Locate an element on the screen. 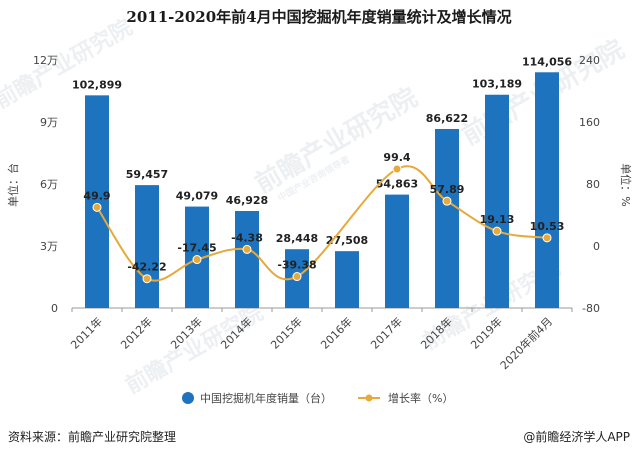 The width and height of the screenshot is (638, 454). y-tick-label: 3万 is located at coordinates (49, 246).